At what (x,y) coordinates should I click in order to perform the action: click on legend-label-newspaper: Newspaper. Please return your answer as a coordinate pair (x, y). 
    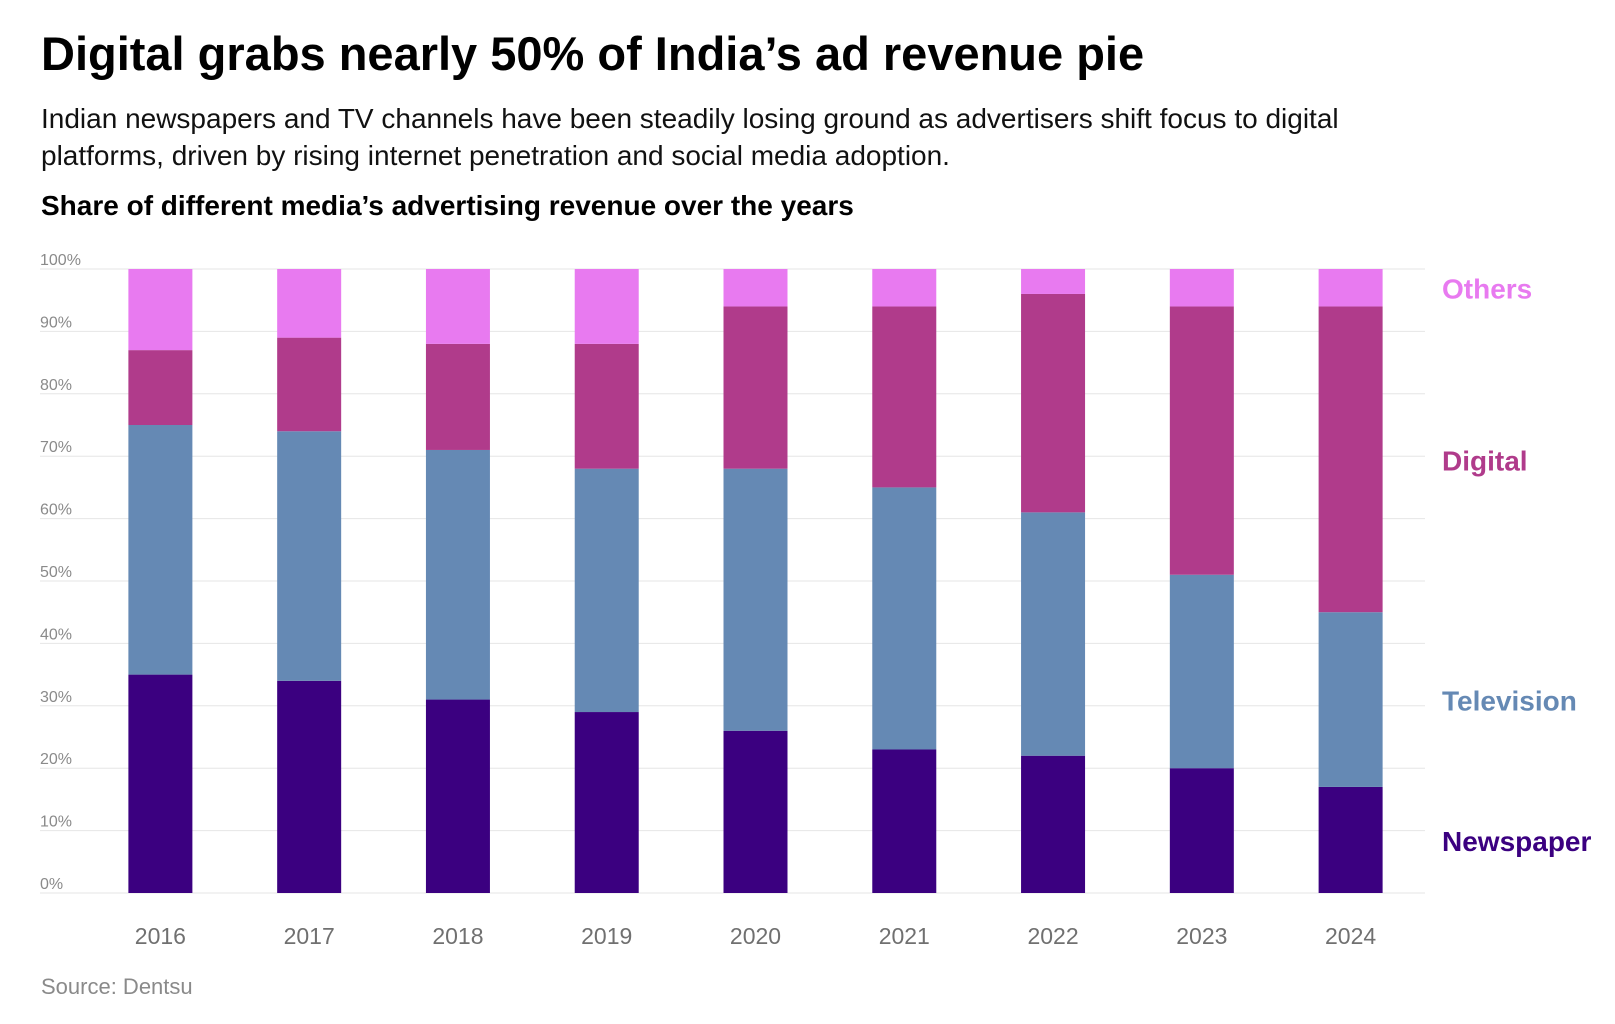
    Looking at the image, I should click on (1516, 841).